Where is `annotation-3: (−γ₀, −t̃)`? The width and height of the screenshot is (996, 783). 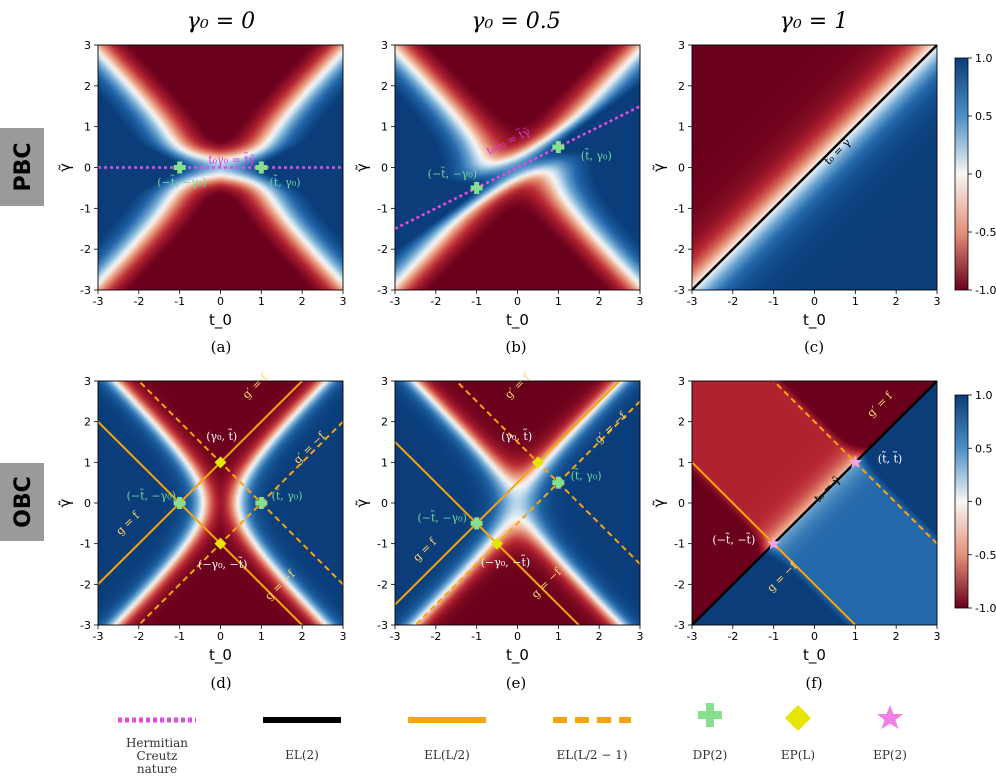
annotation-3: (−γ₀, −t̃) is located at coordinates (222, 564).